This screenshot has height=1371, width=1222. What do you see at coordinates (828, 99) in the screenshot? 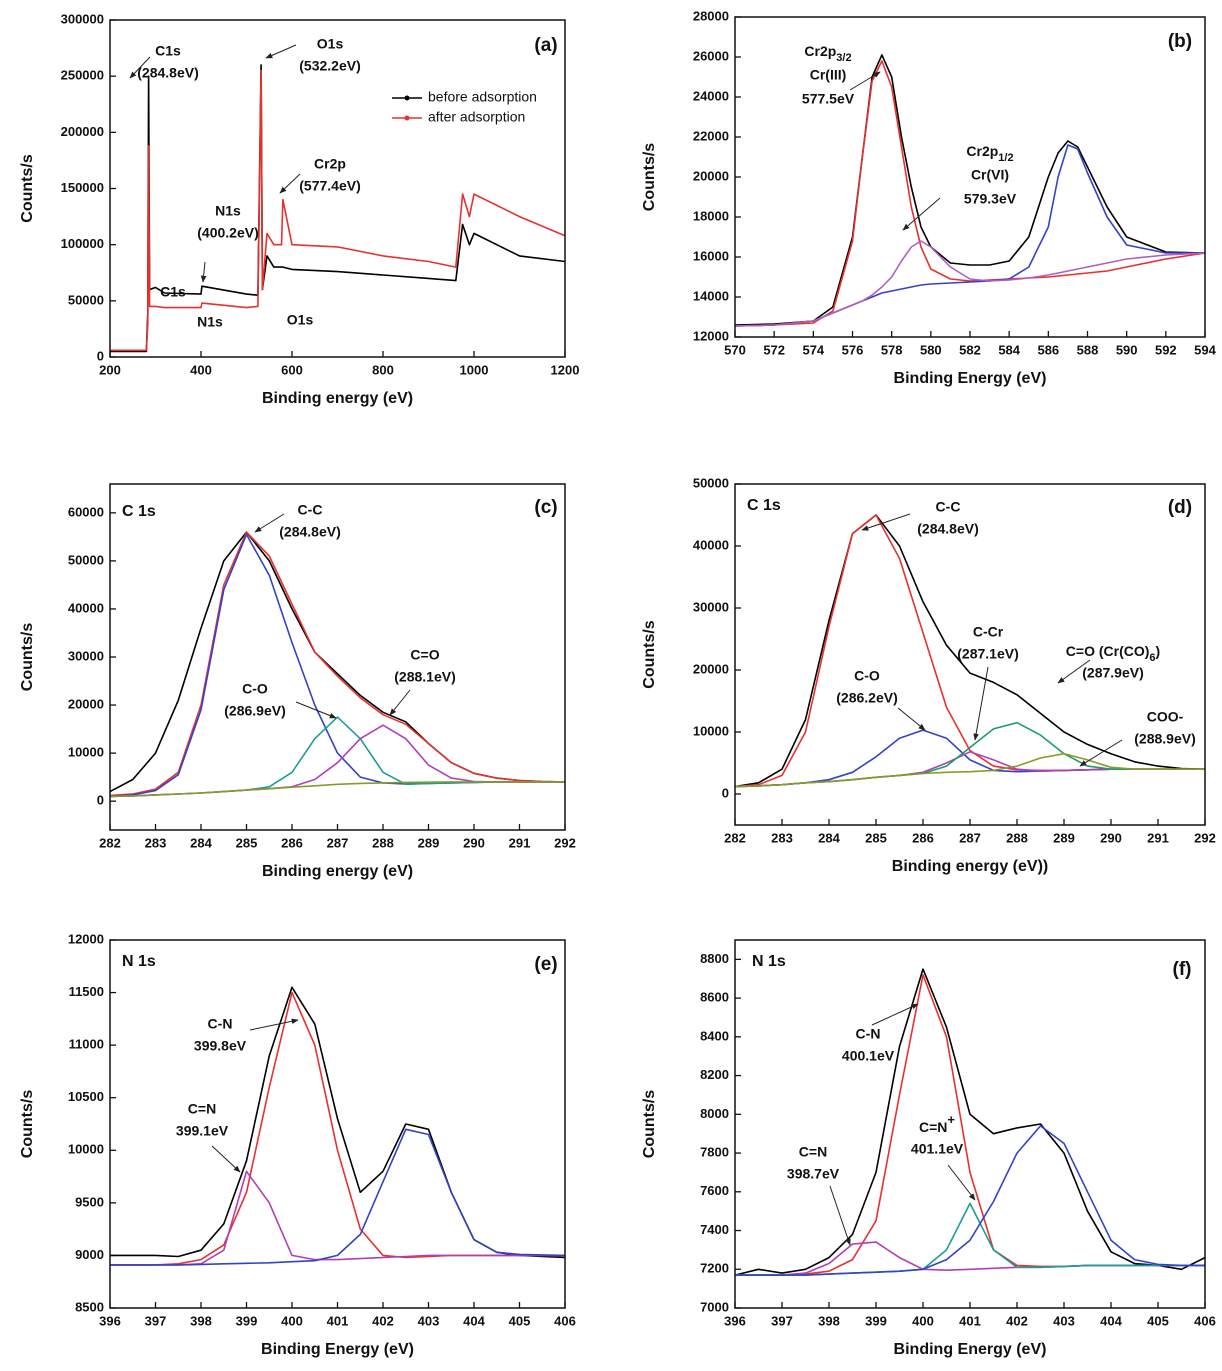
I see `annotation: 577.5eV` at bounding box center [828, 99].